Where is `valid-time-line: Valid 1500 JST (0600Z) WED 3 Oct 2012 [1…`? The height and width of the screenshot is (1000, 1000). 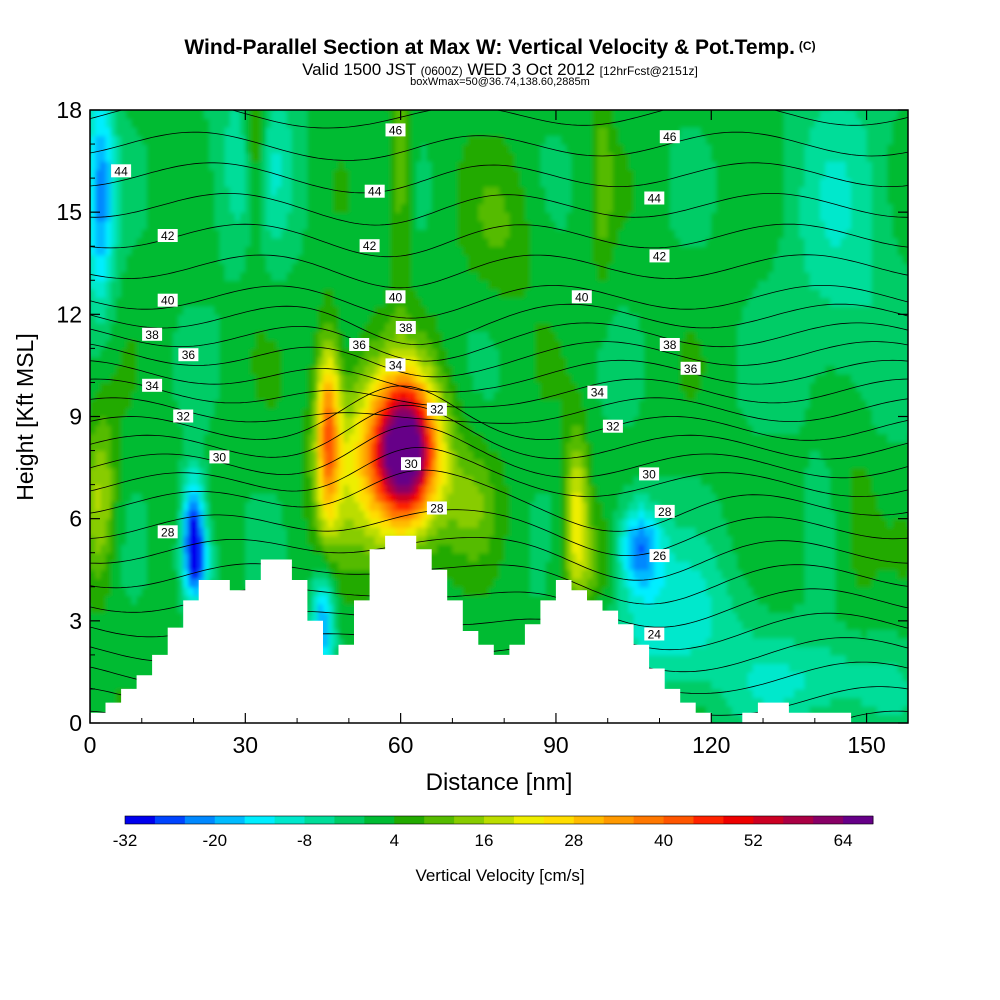
valid-time-line: Valid 1500 JST (0600Z) WED 3 Oct 2012 [1… is located at coordinates (500, 70).